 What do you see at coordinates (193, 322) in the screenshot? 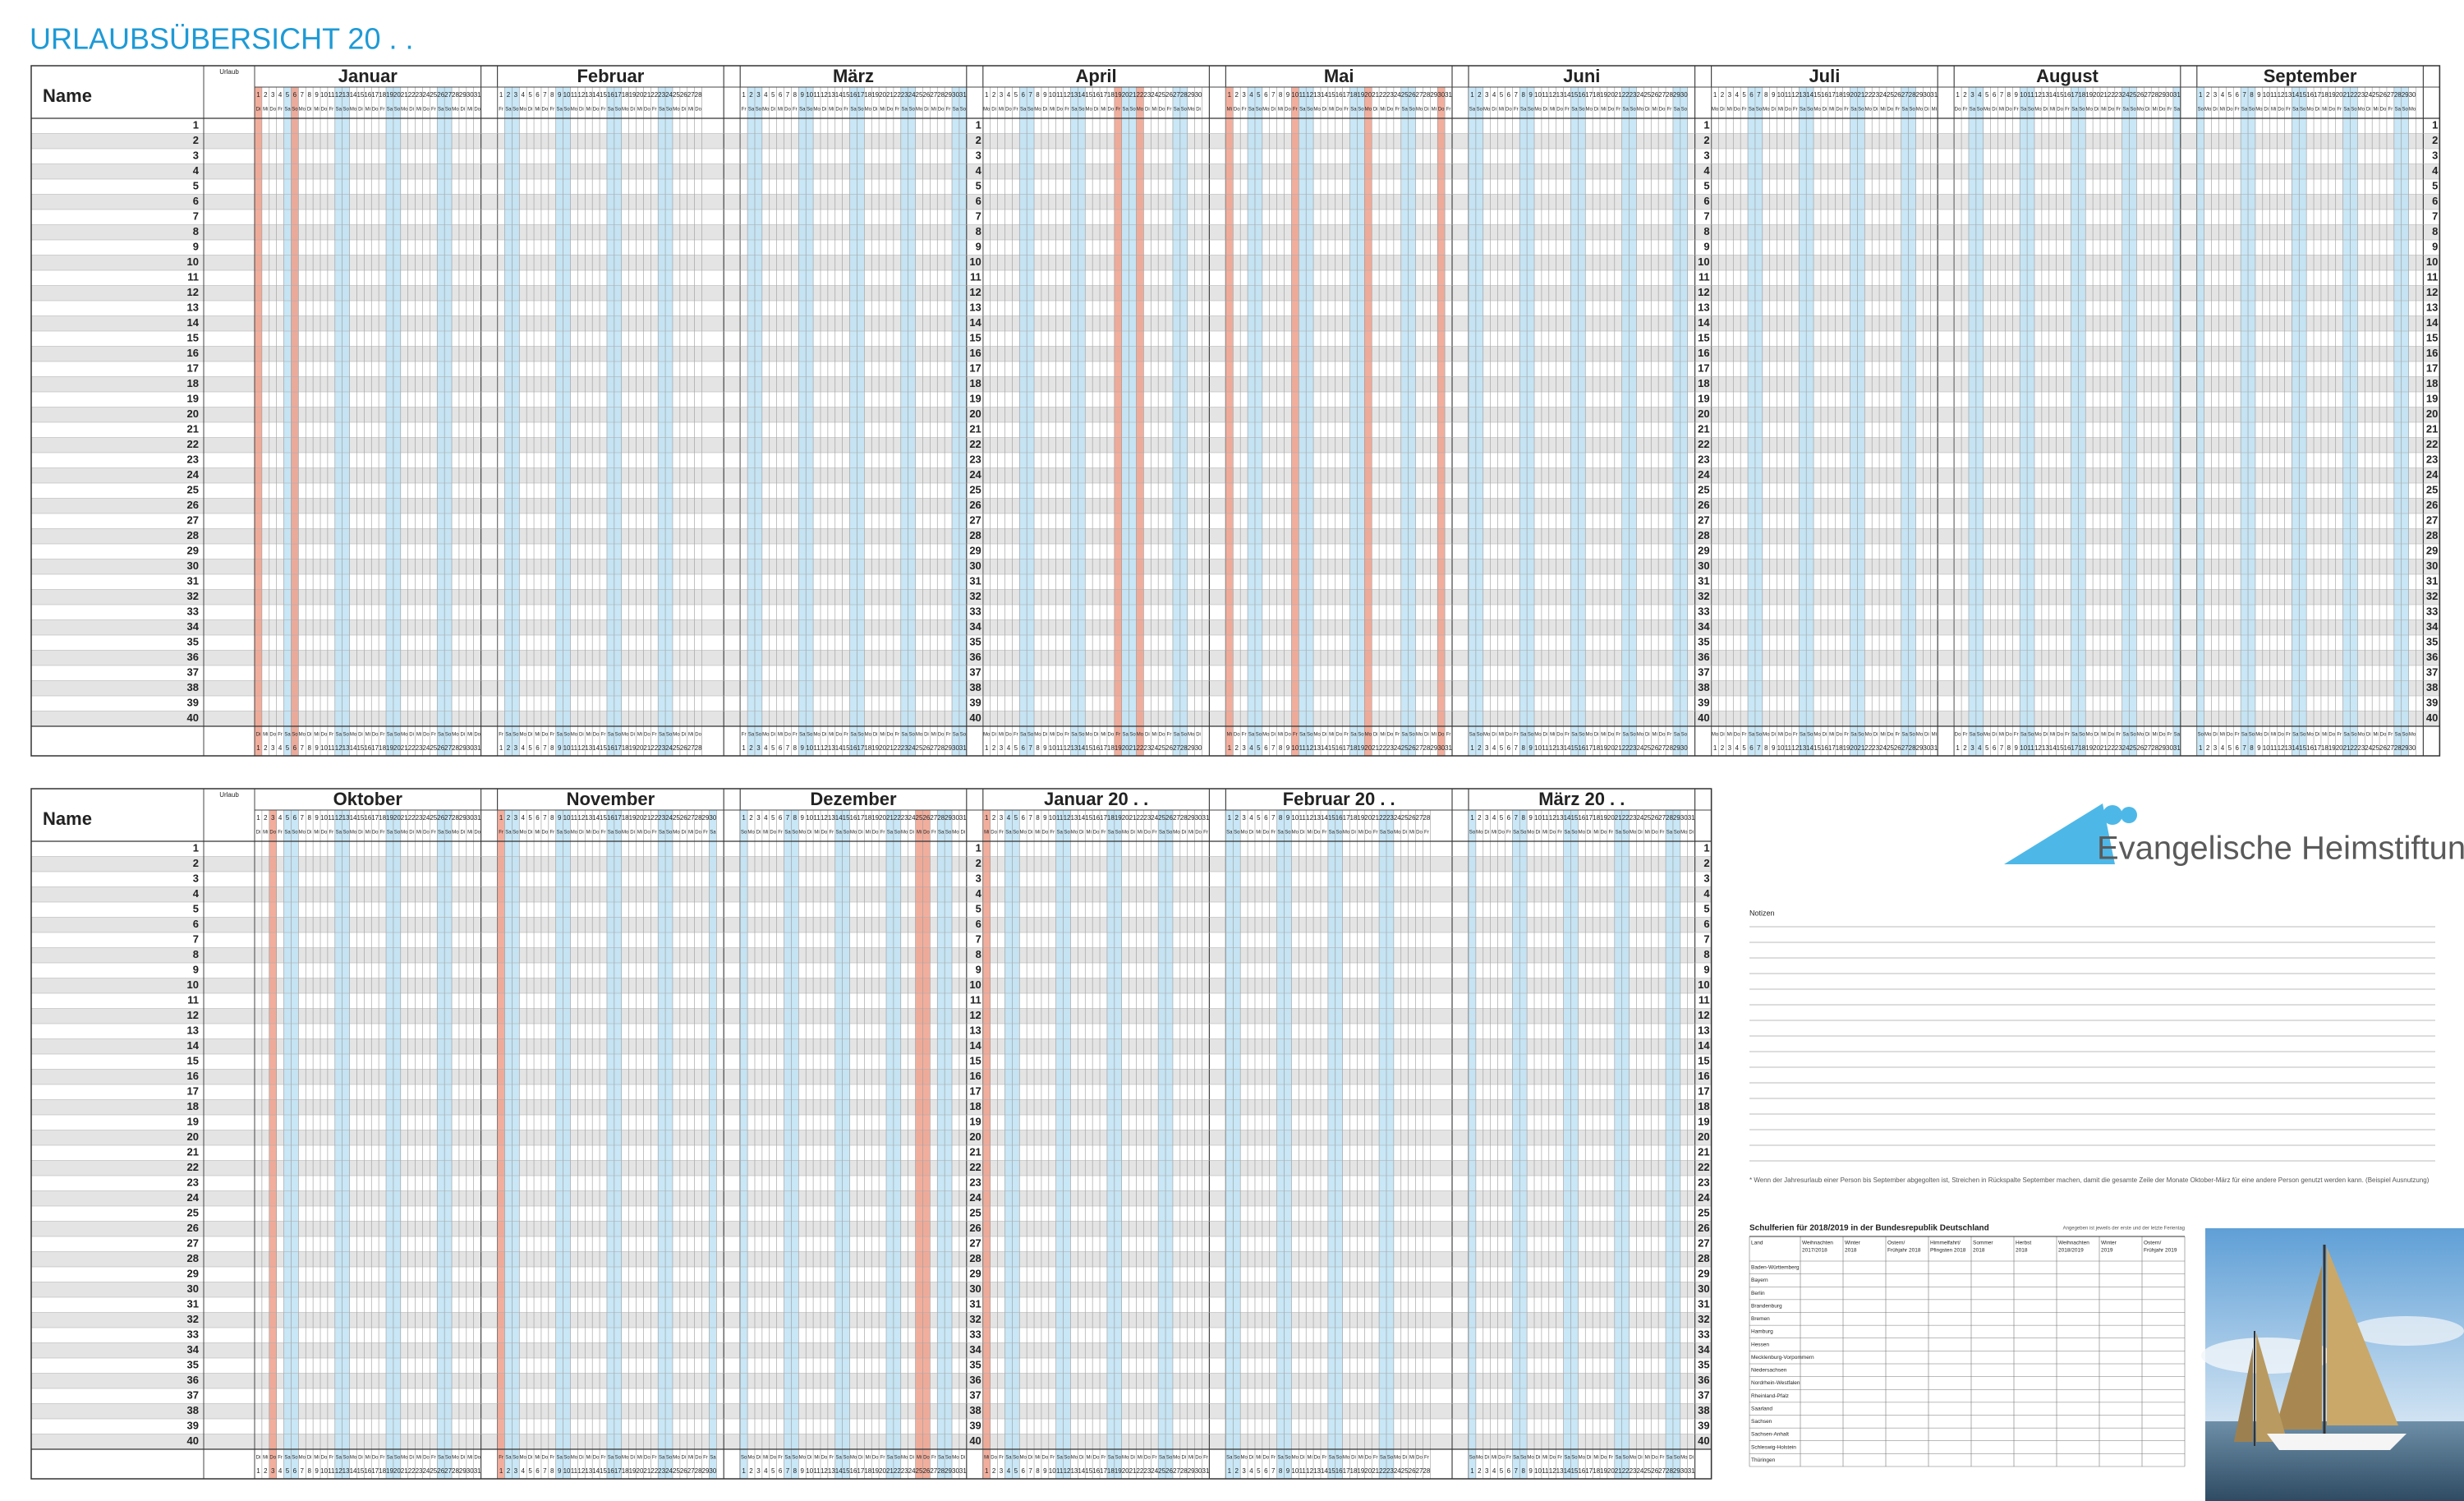
I see `row-number: 14` at bounding box center [193, 322].